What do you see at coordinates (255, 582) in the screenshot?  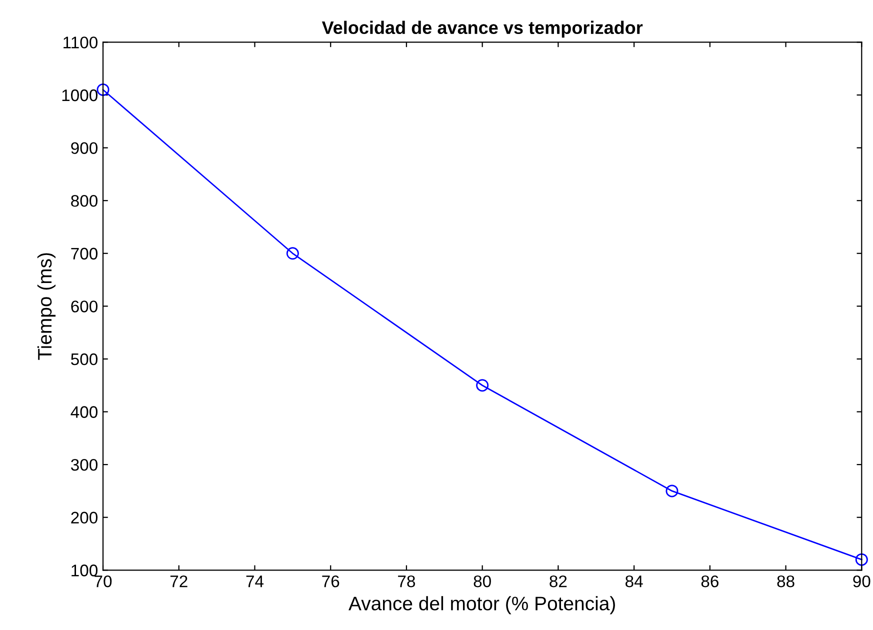 I see `x-tick-label: 74` at bounding box center [255, 582].